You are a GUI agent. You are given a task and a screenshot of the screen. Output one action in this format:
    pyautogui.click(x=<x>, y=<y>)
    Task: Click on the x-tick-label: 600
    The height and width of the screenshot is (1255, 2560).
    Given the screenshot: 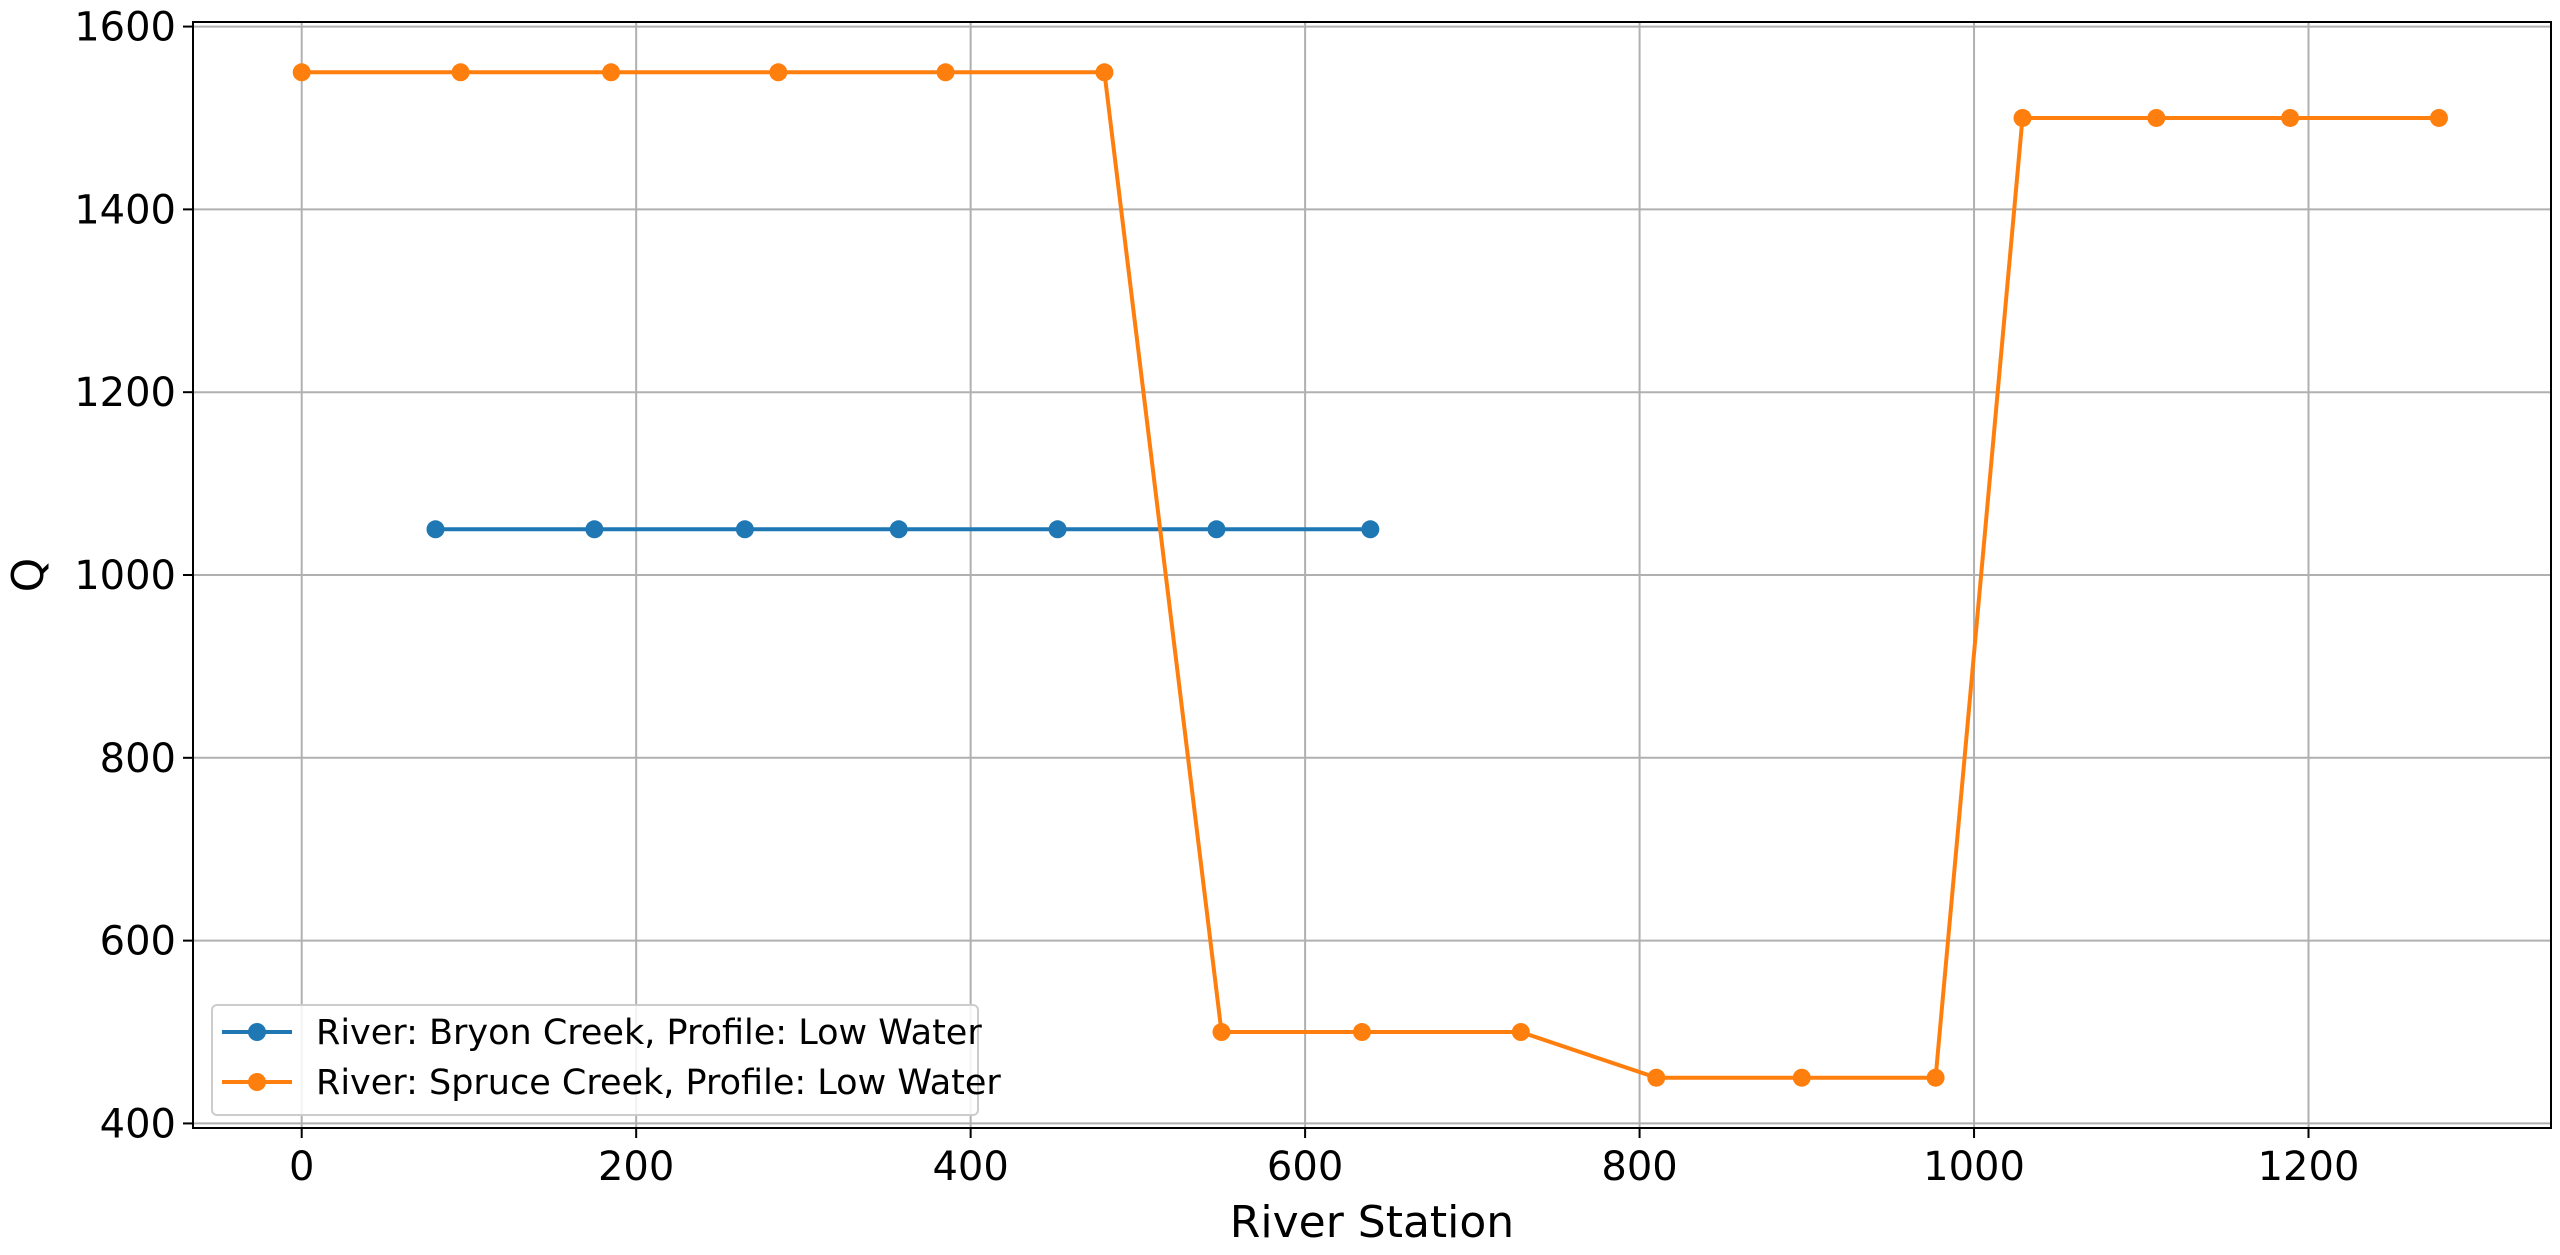 What is the action you would take?
    pyautogui.click(x=1305, y=1167)
    